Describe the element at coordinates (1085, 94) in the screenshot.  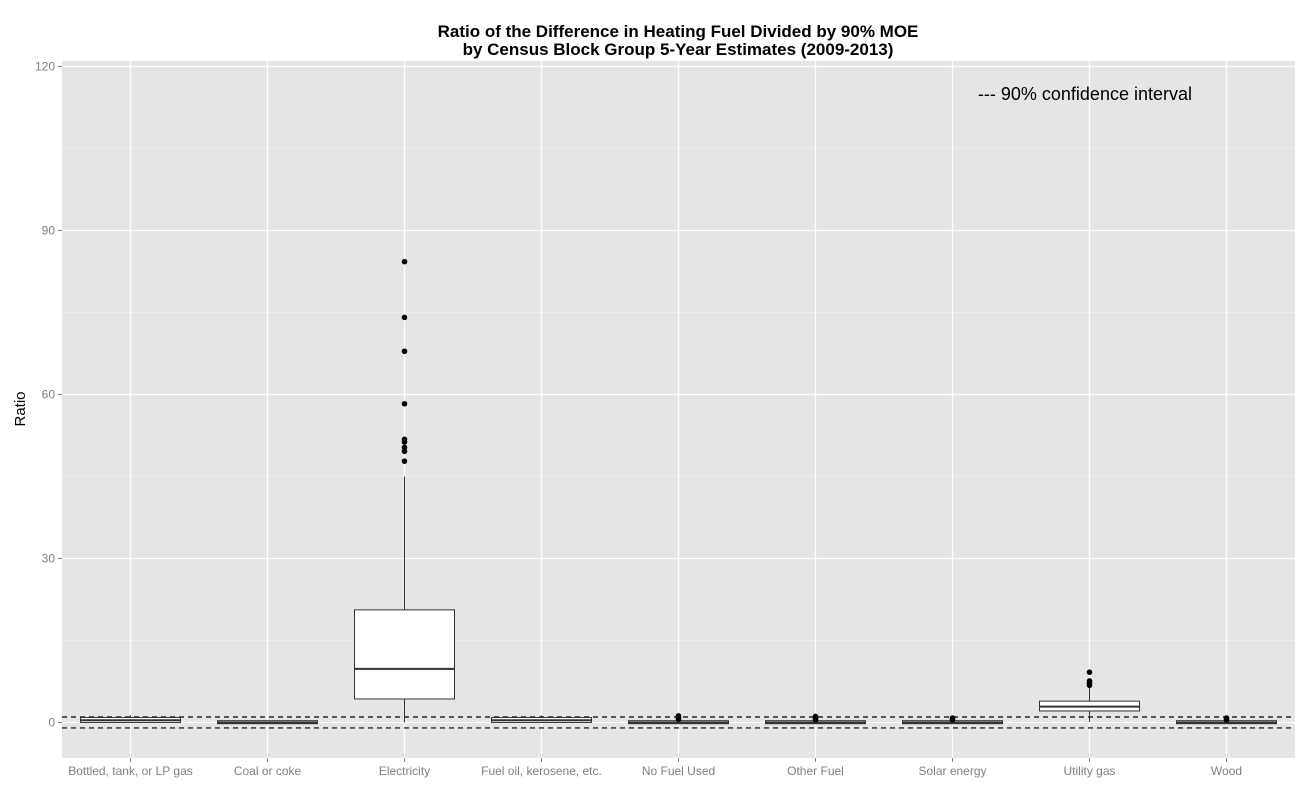
I see `legend-annotation: --- 90% confidence interval` at that location.